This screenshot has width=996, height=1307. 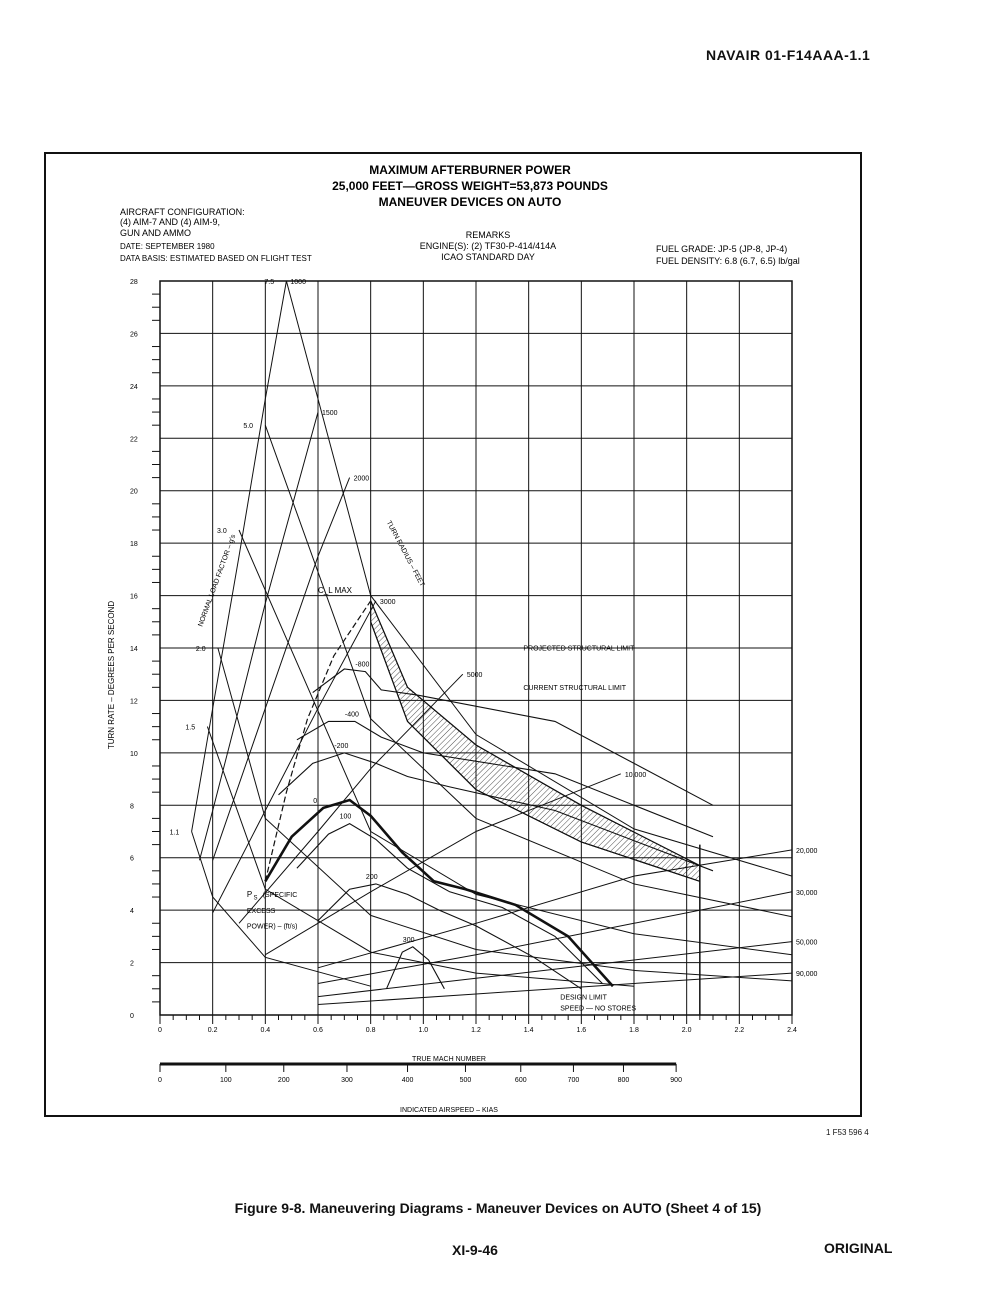 What do you see at coordinates (217, 580) in the screenshot?
I see `normal-load-factor-label: NORMAL LOAD FACTOR – g's` at bounding box center [217, 580].